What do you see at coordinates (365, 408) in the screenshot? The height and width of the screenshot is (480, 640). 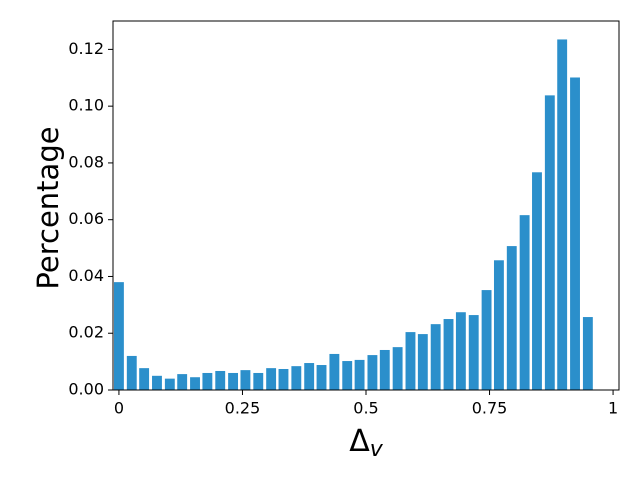 I see `x-tick-label: 0.5` at bounding box center [365, 408].